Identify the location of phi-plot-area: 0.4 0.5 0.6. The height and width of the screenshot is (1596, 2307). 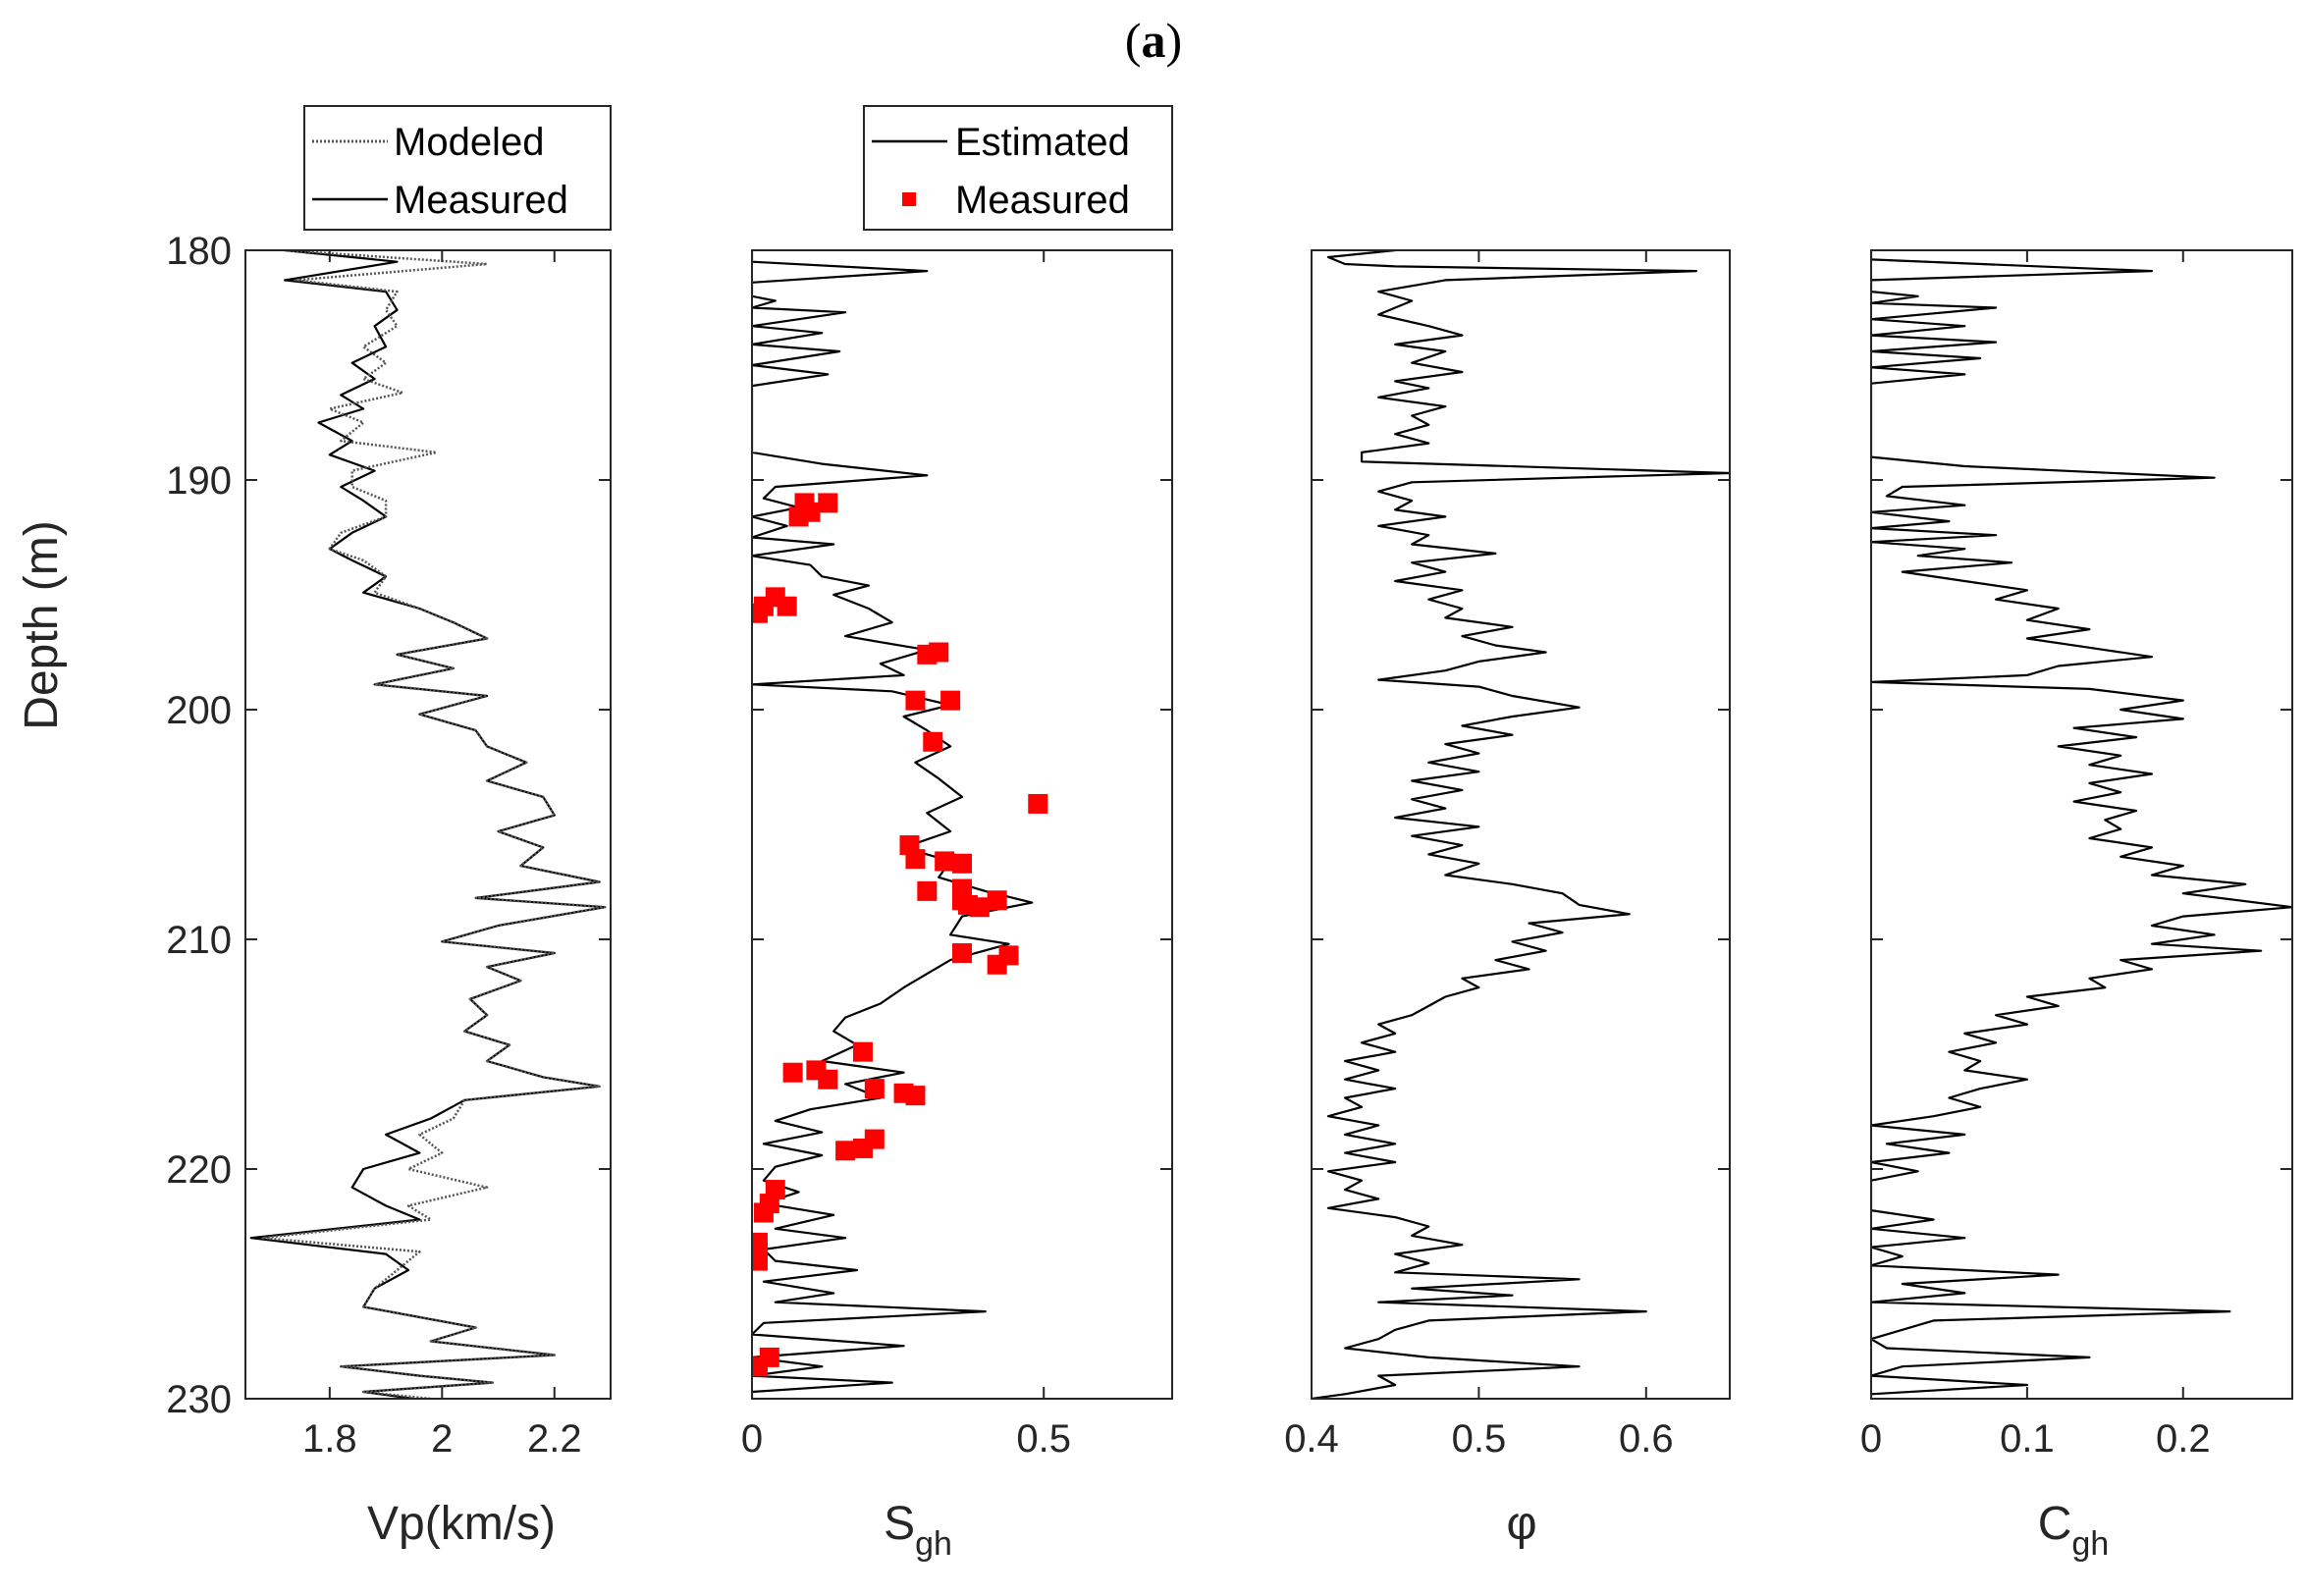
(1507, 855).